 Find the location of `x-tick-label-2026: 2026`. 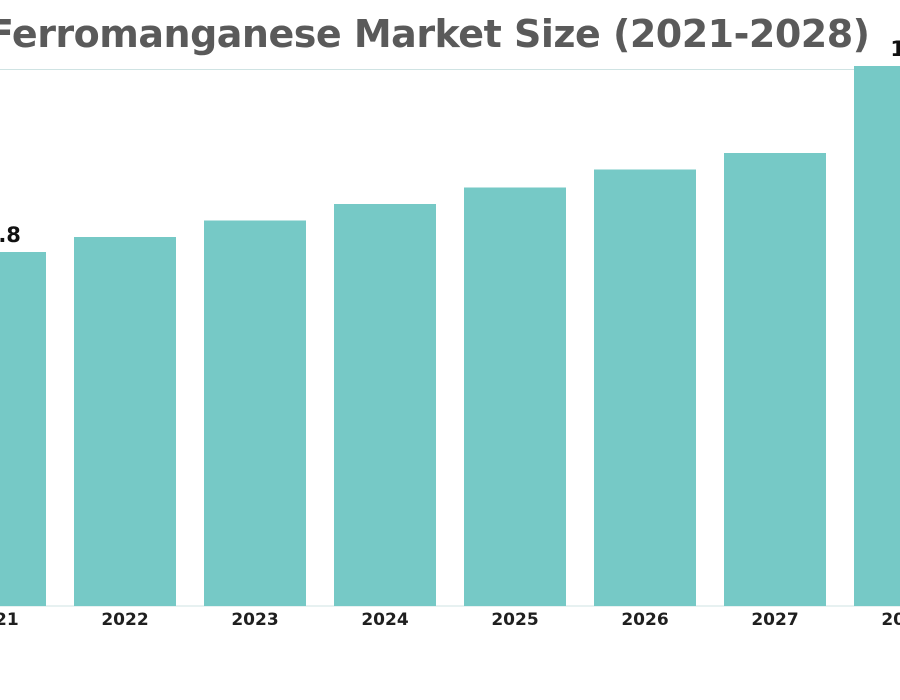

x-tick-label-2026: 2026 is located at coordinates (644, 620).